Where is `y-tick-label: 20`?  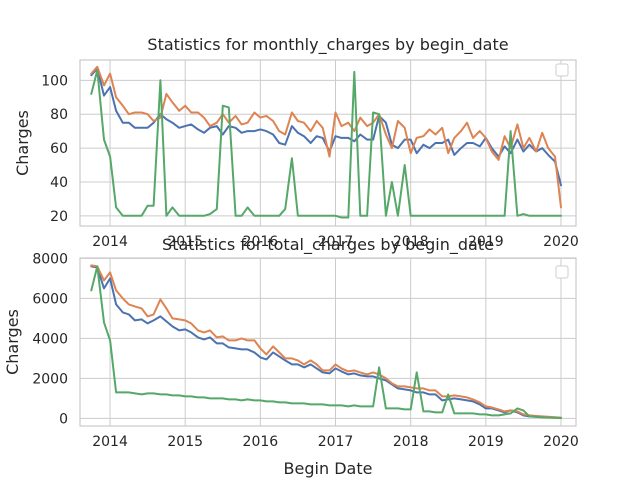
y-tick-label: 20 is located at coordinates (59, 217).